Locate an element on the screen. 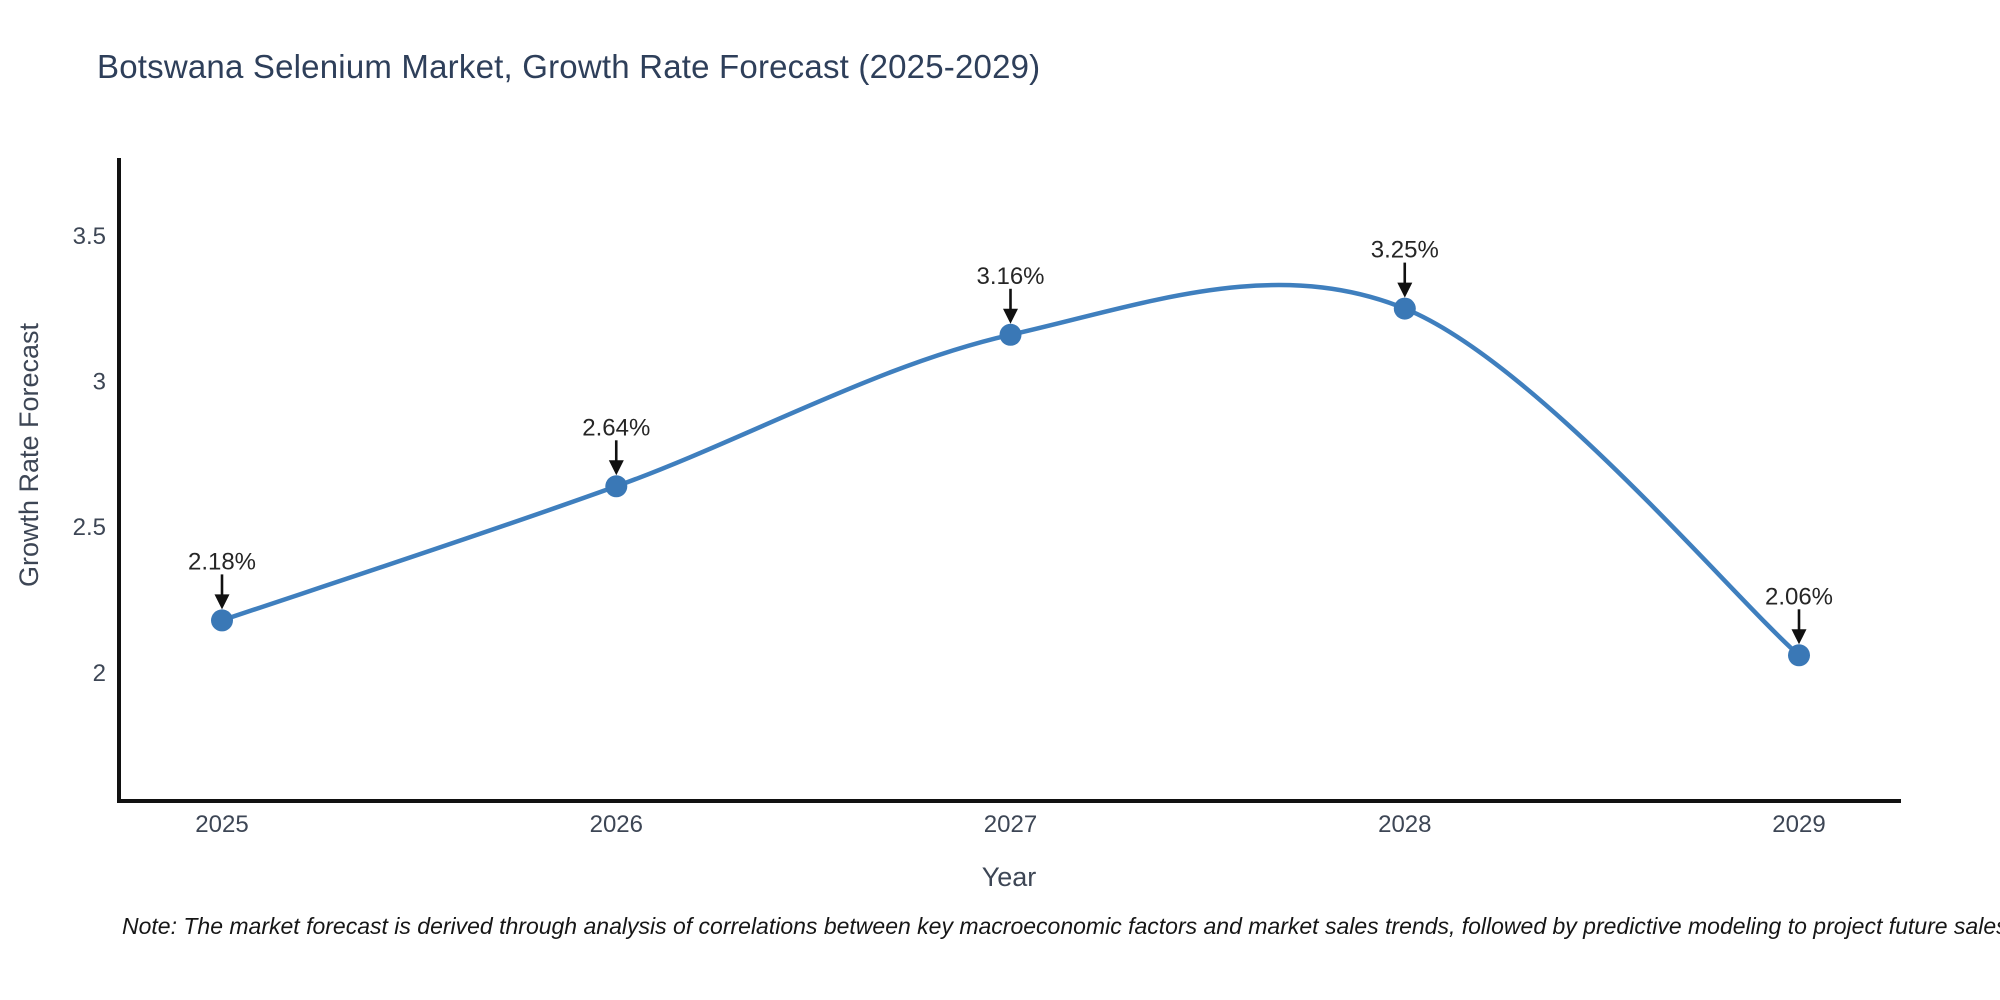 The width and height of the screenshot is (2000, 1000). point-annotation: 2.64% is located at coordinates (616, 445).